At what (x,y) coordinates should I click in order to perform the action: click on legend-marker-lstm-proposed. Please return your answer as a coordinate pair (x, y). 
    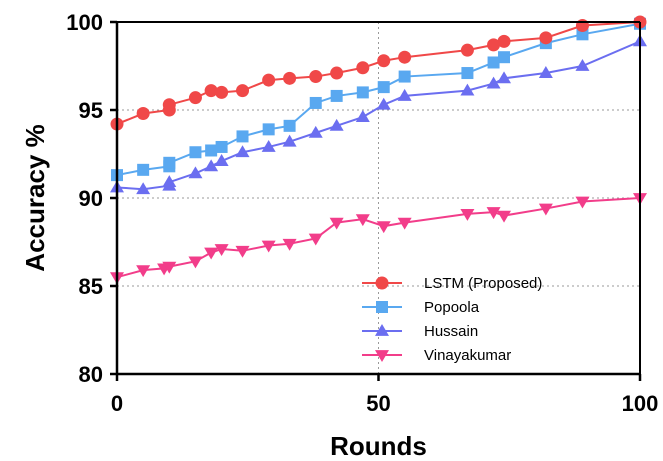
    Looking at the image, I should click on (382, 283).